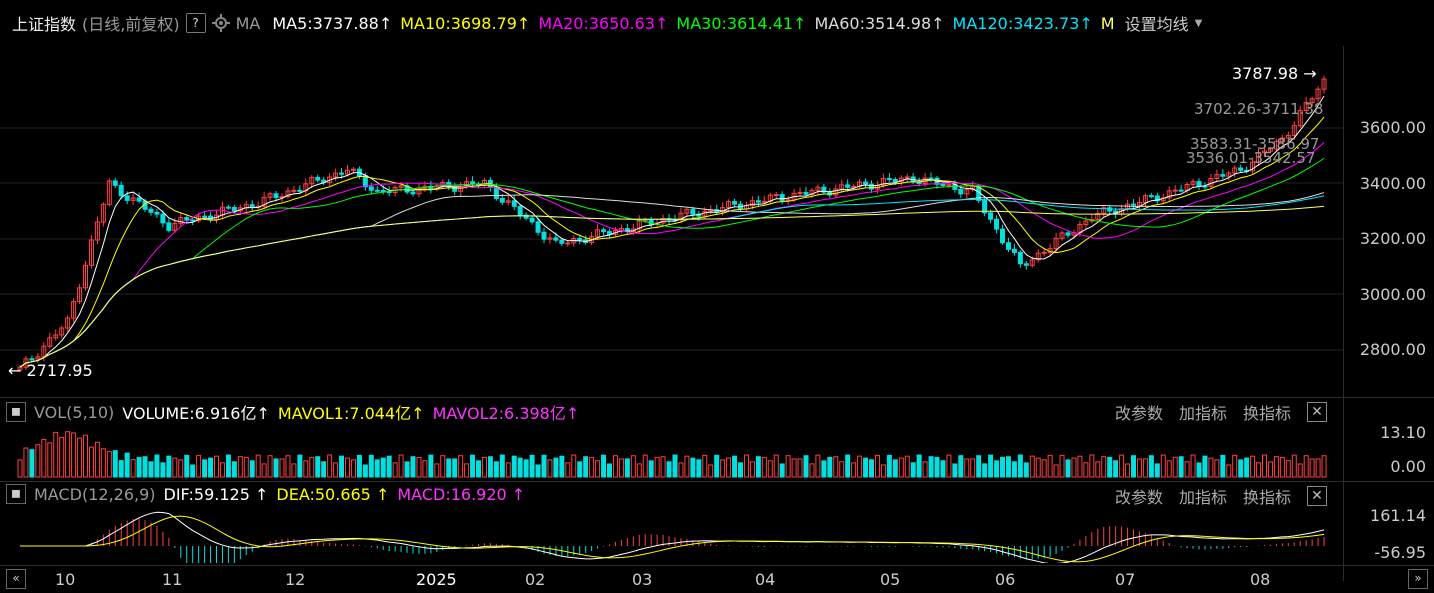 This screenshot has width=1434, height=593. Describe the element at coordinates (879, 23) in the screenshot. I see `ma-value-4: MA60:3514.98↑` at that location.